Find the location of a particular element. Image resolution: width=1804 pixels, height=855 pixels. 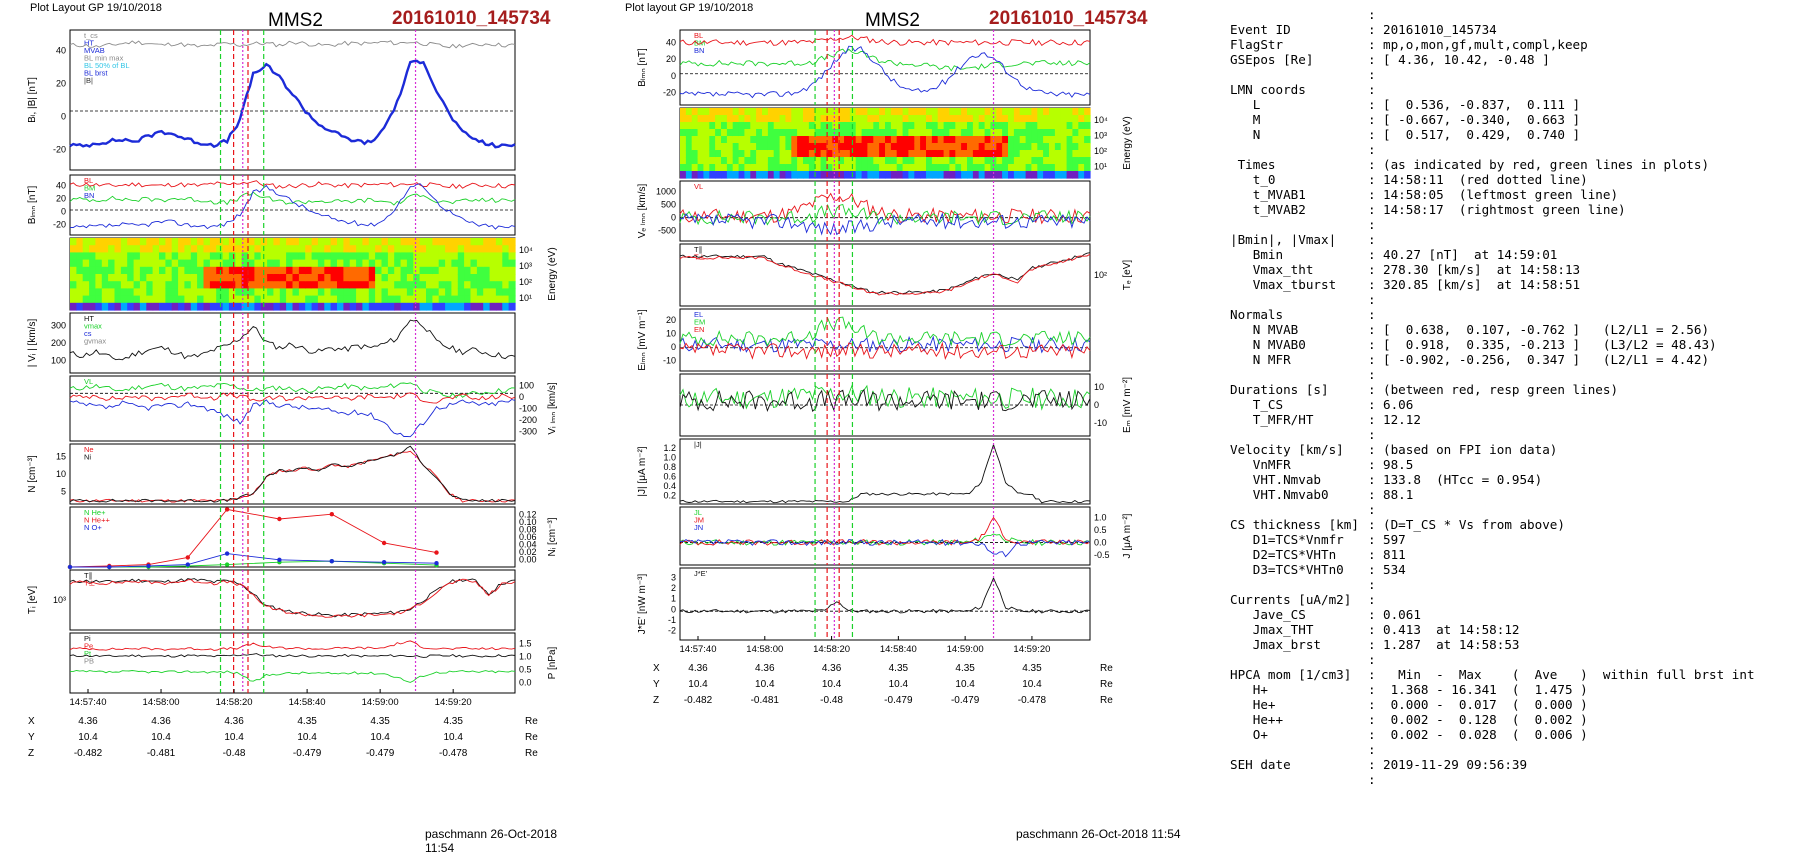

legend-entry: VL is located at coordinates (88, 381).